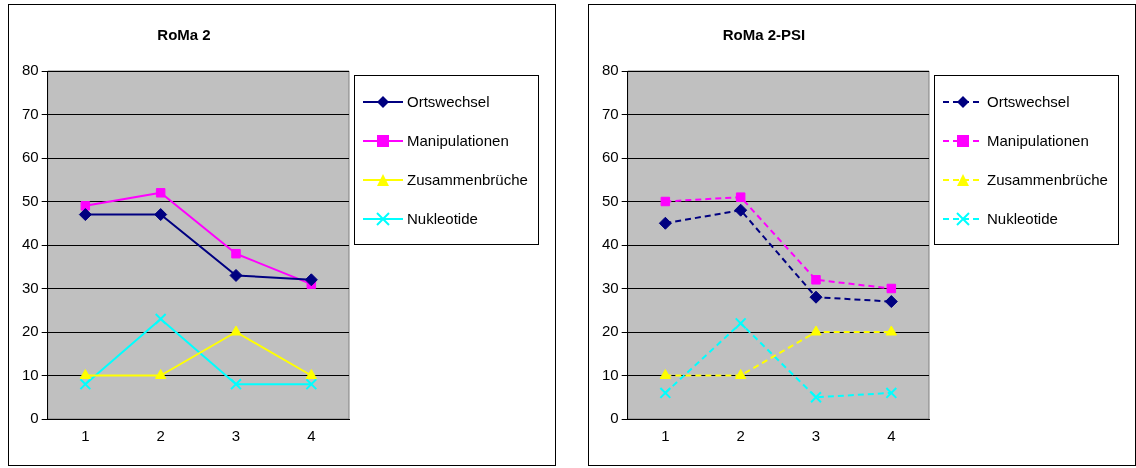 This screenshot has width=1136, height=468. Describe the element at coordinates (184, 35) in the screenshot. I see `chart-title: RoMa 2` at that location.